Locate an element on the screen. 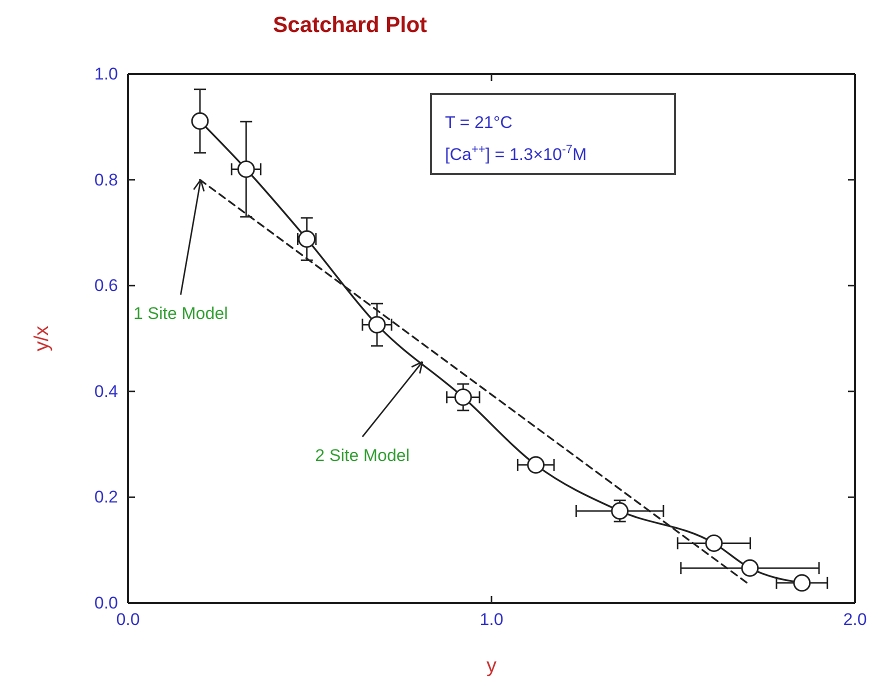 This screenshot has height=682, width=885. annotation: 2 Site Model is located at coordinates (362, 455).